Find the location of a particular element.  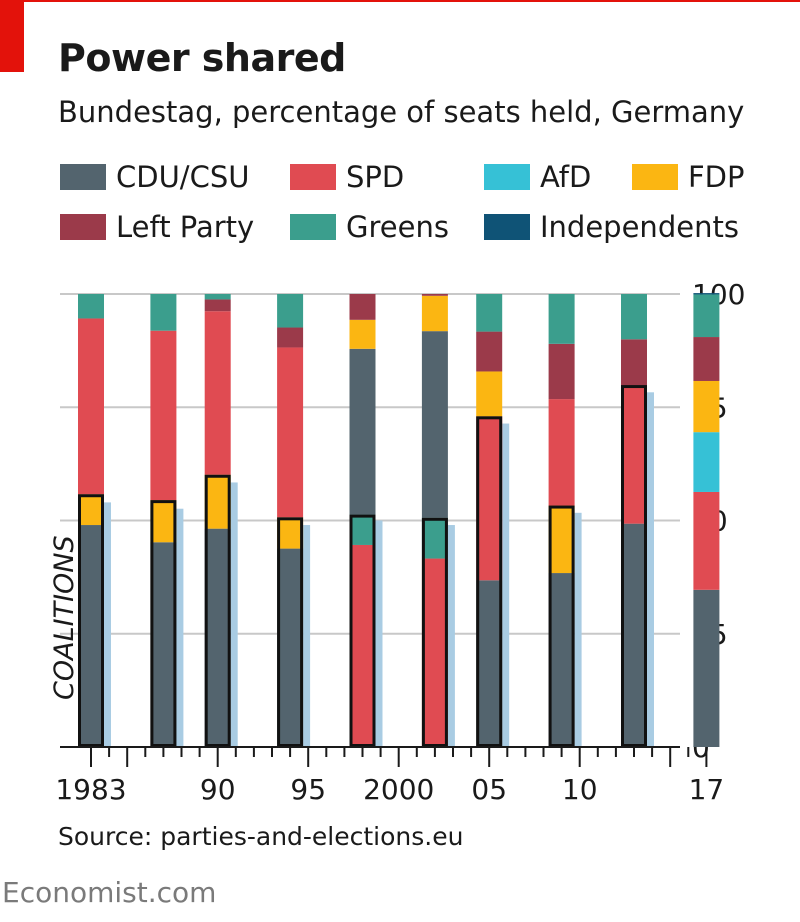

bar-segment-2013-left-party is located at coordinates (634, 362).